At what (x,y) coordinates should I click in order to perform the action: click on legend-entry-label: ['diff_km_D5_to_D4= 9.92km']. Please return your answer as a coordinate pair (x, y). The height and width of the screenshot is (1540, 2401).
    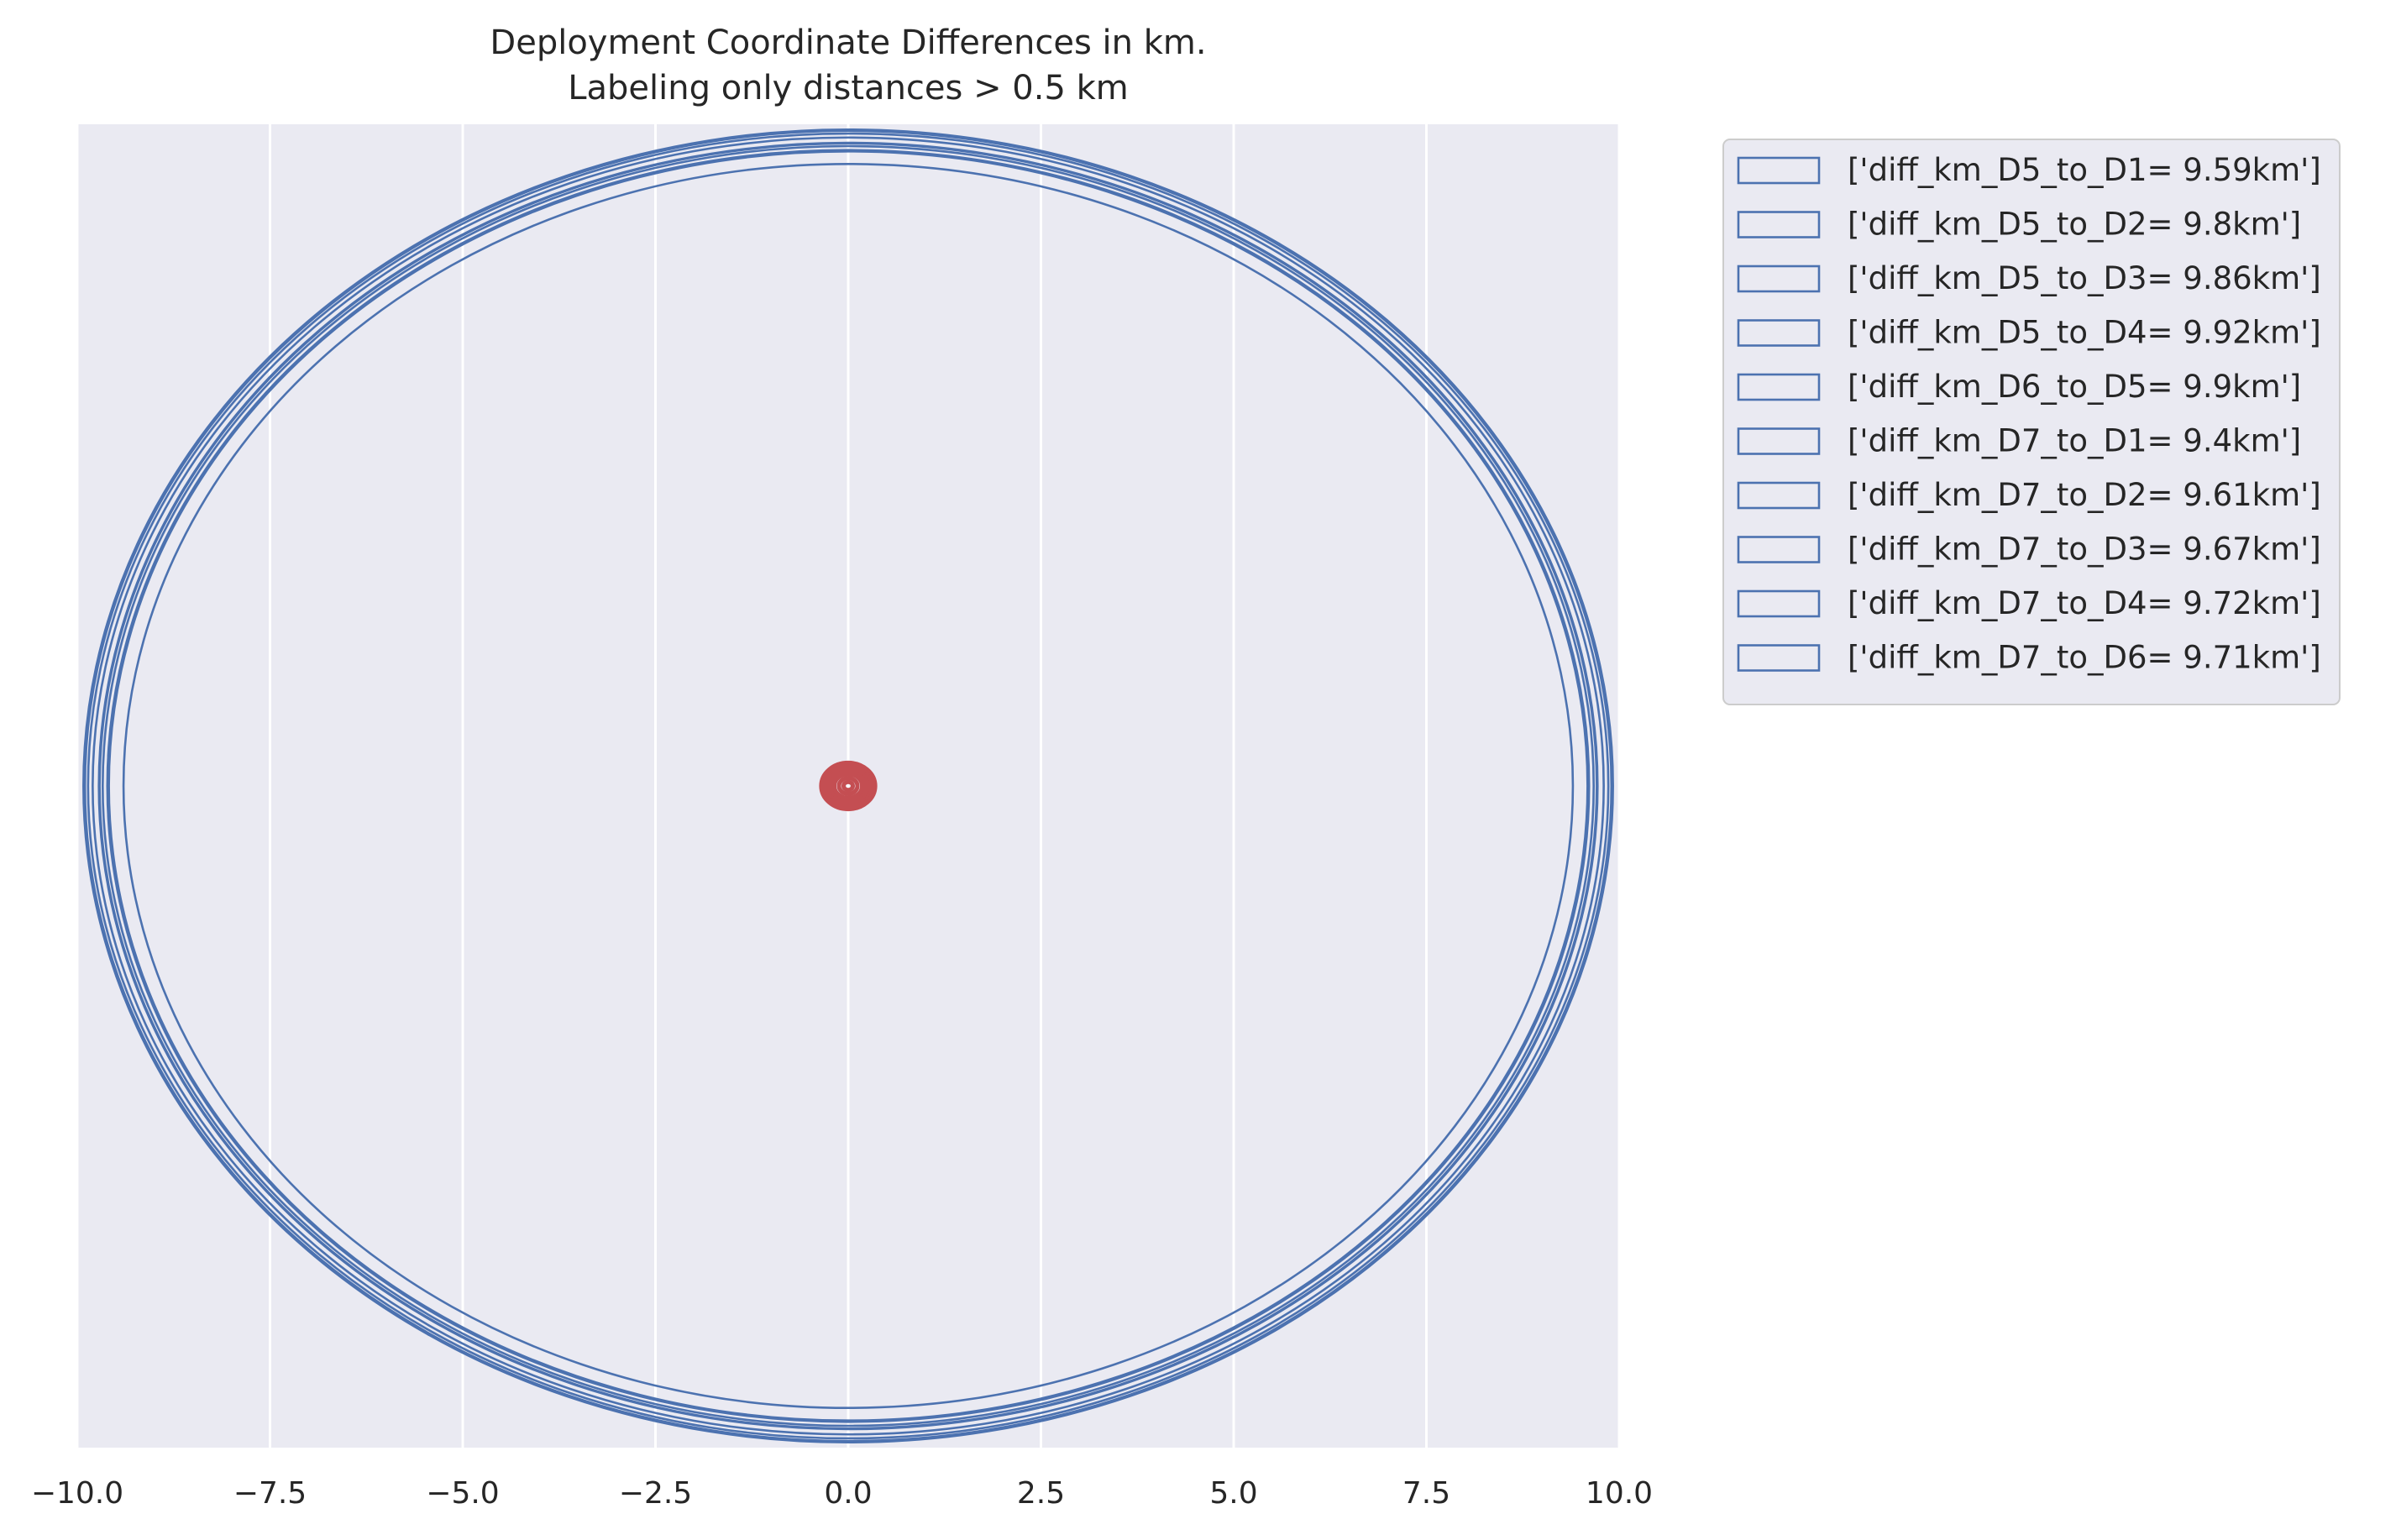
    Looking at the image, I should click on (2084, 333).